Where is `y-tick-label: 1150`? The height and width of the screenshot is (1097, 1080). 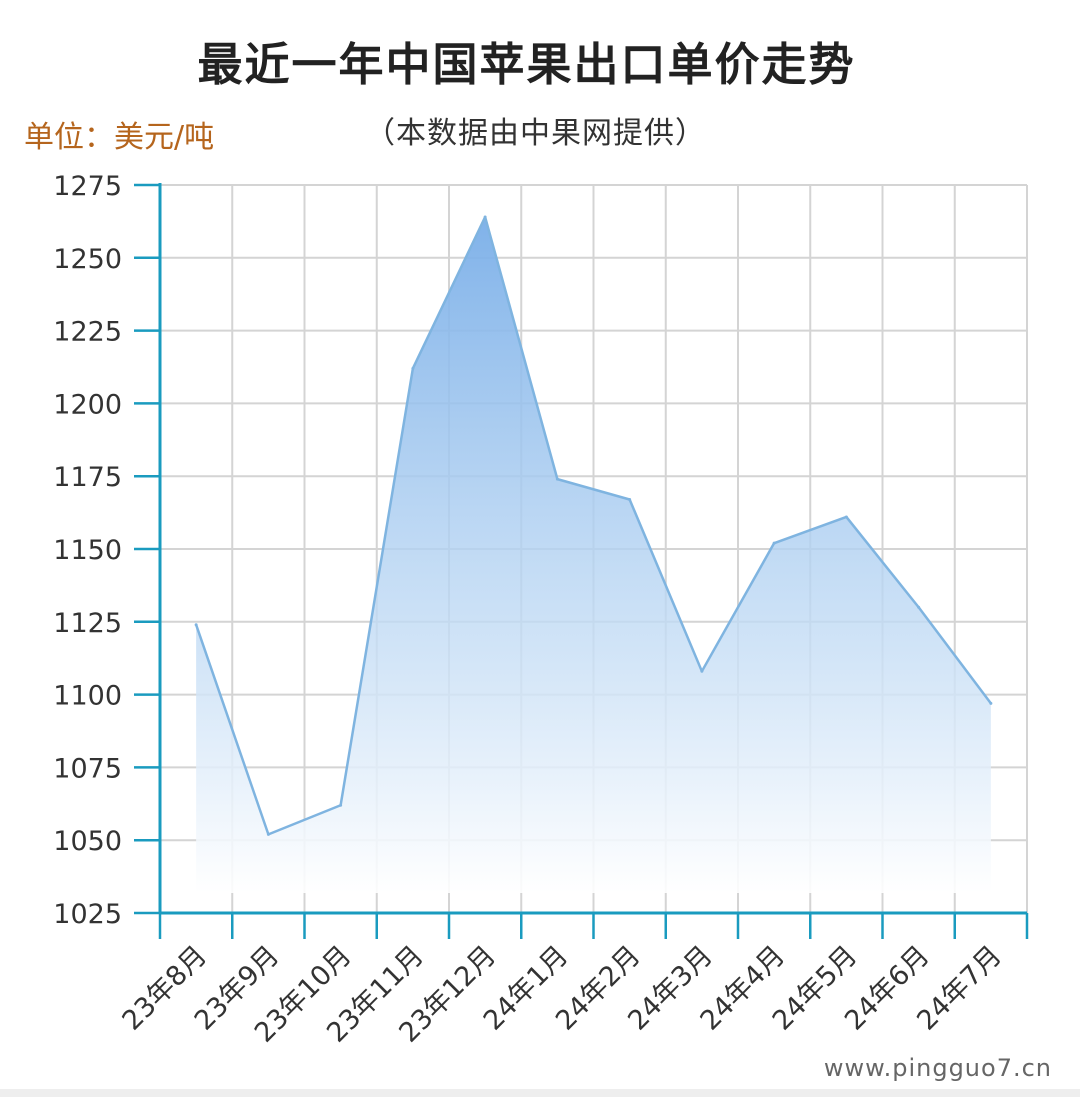 y-tick-label: 1150 is located at coordinates (87, 550).